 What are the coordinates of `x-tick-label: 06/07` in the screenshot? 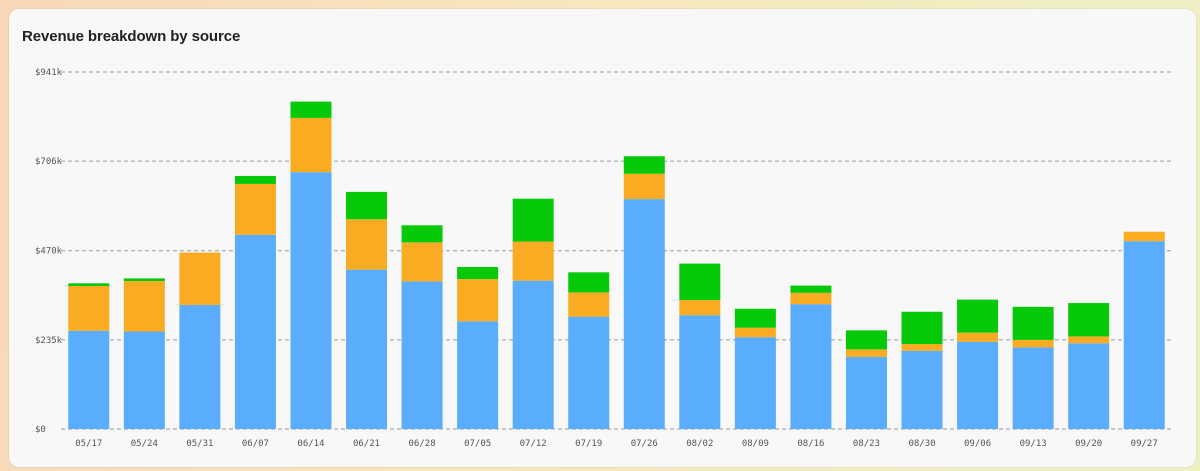 It's located at (255, 444).